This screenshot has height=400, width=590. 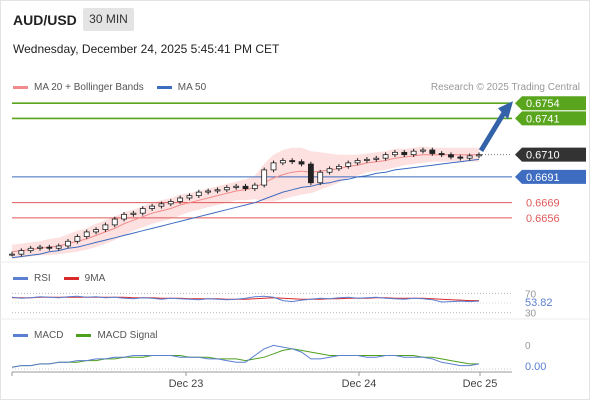 What do you see at coordinates (42, 278) in the screenshot?
I see `legend-rsi: RSI` at bounding box center [42, 278].